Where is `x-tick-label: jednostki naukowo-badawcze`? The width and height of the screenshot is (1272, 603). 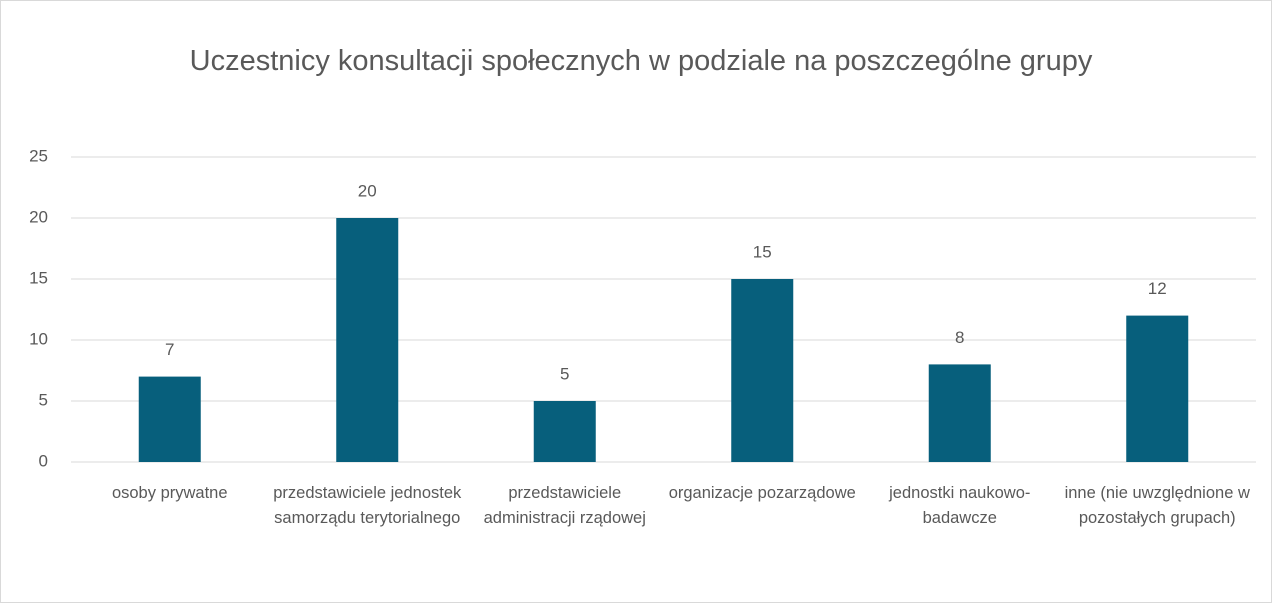 x-tick-label: jednostki naukowo-badawcze is located at coordinates (960, 505).